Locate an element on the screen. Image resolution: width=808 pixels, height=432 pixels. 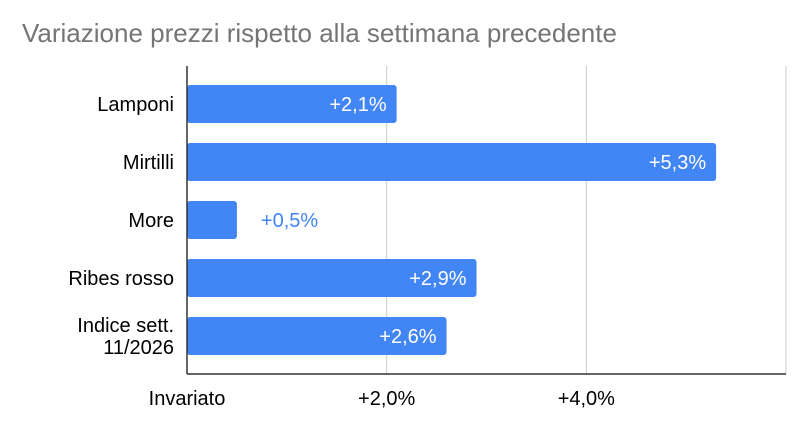
bar-data-label-3: +2,9% is located at coordinates (437, 279).